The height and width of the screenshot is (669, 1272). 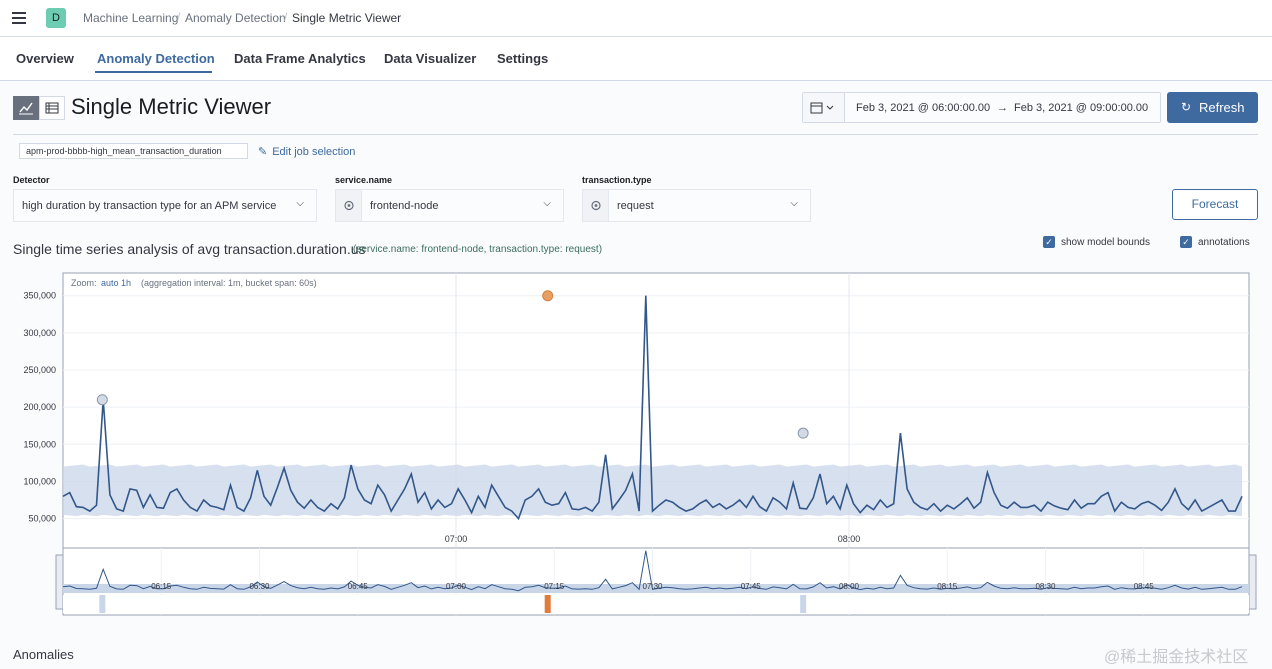 What do you see at coordinates (1222, 107) in the screenshot?
I see `refresh-label: Refresh` at bounding box center [1222, 107].